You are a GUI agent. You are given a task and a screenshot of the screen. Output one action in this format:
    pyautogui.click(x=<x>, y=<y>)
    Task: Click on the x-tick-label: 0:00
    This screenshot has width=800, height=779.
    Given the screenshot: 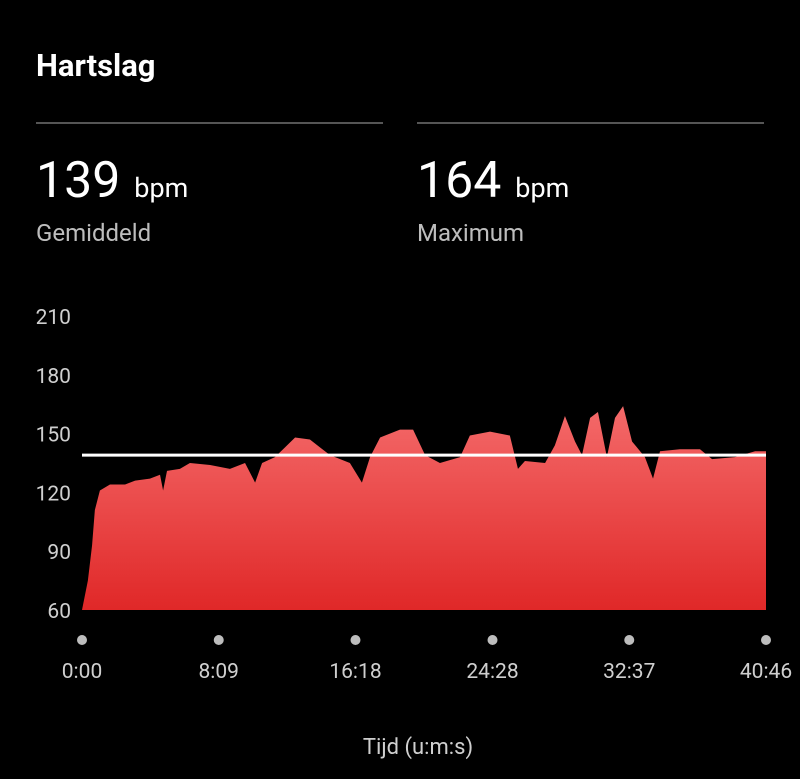 What is the action you would take?
    pyautogui.click(x=82, y=672)
    